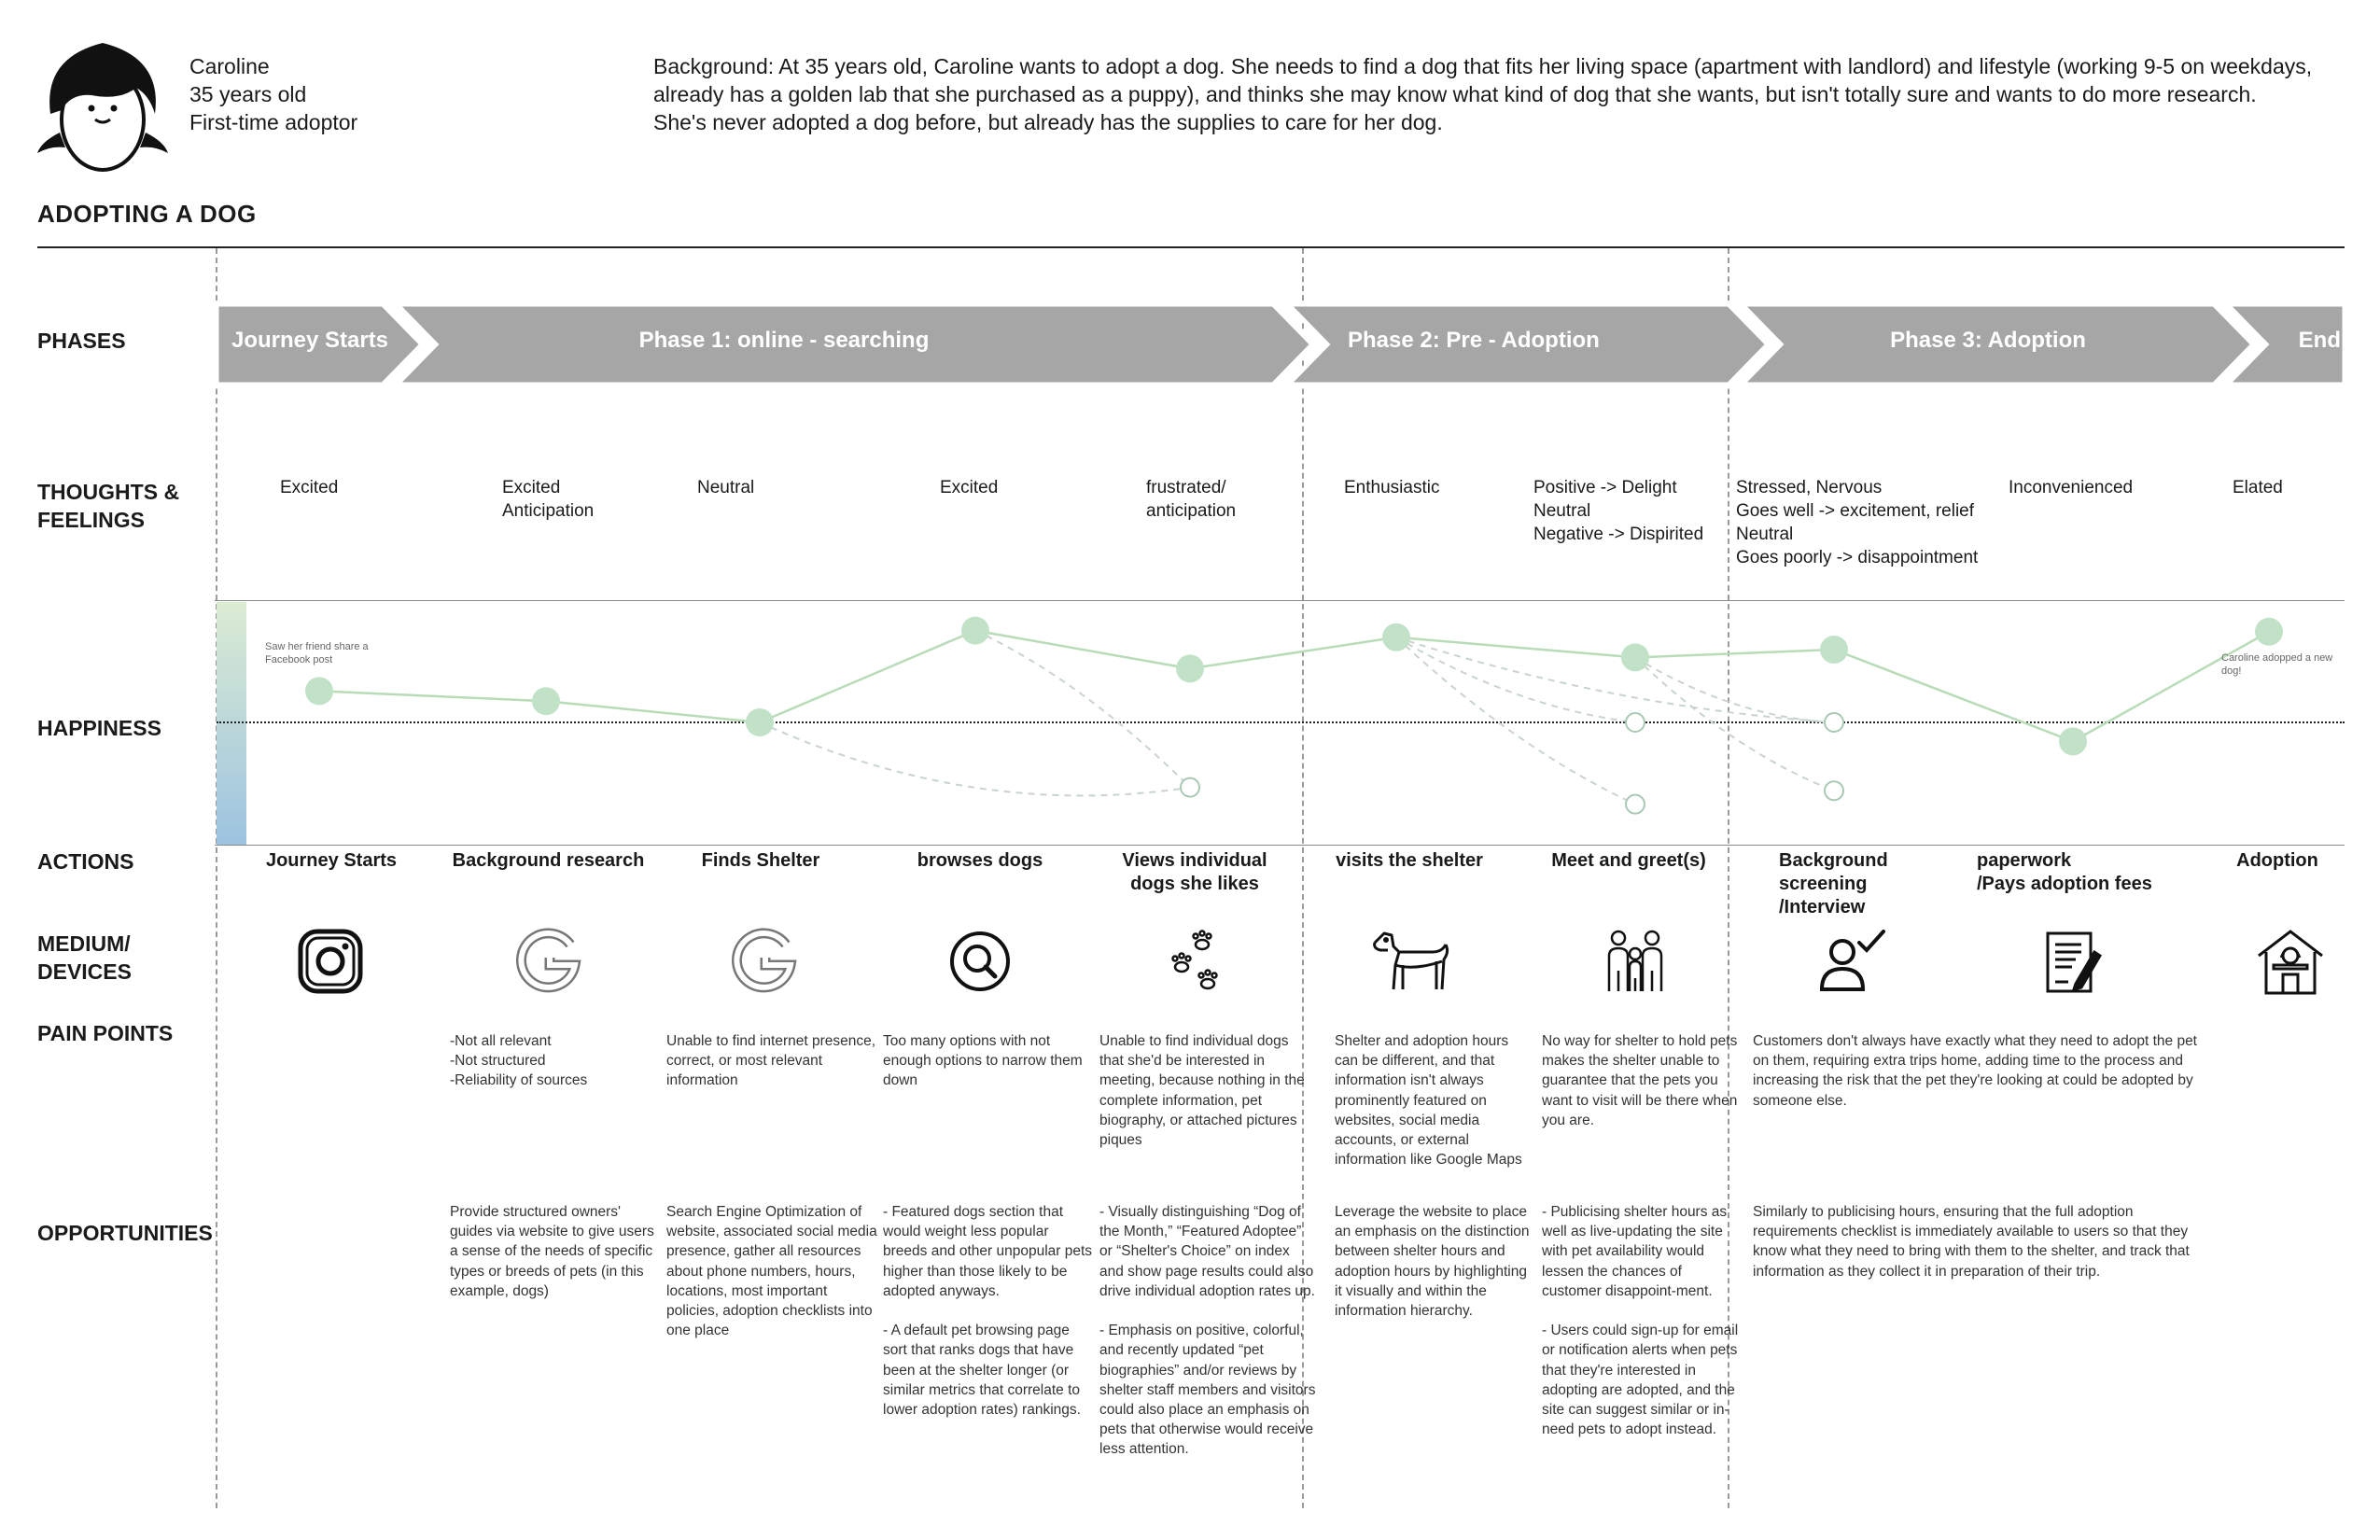 The image size is (2380, 1540). Describe the element at coordinates (784, 340) in the screenshot. I see `phase-online-searching: Phase 1: online - searching` at that location.